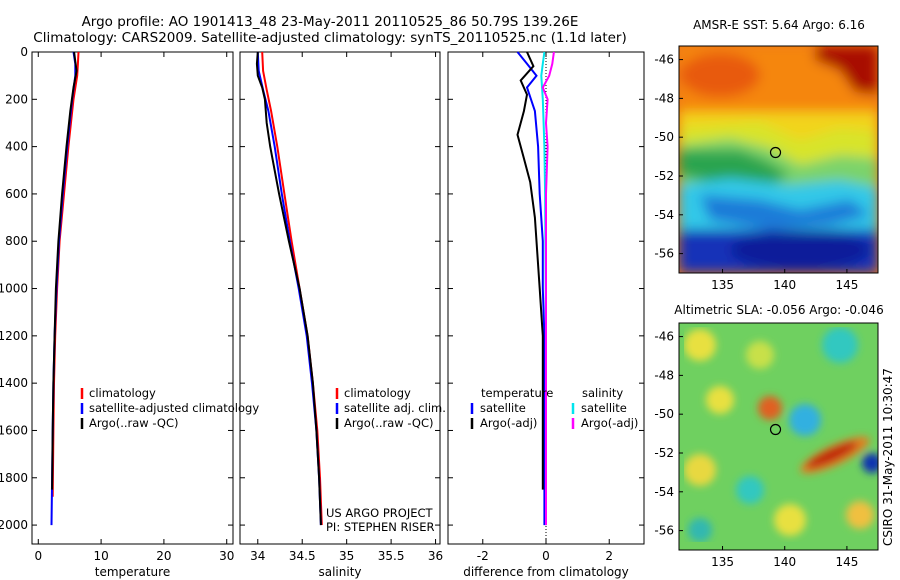  I want to click on legend-label: satellite-adjusted climatology, so click(174, 408).